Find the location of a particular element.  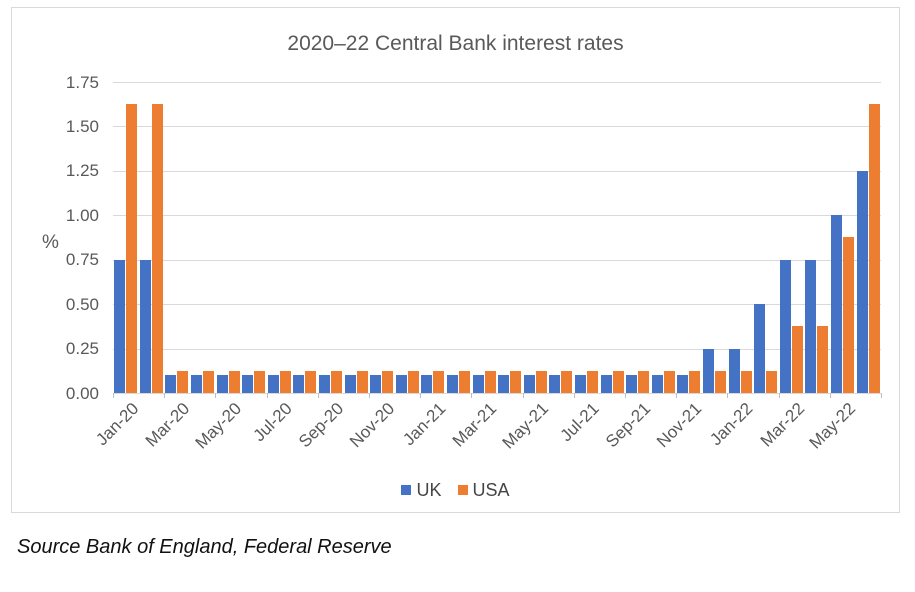

x-axis-label-mar-22: Mar-22 is located at coordinates (782, 425).